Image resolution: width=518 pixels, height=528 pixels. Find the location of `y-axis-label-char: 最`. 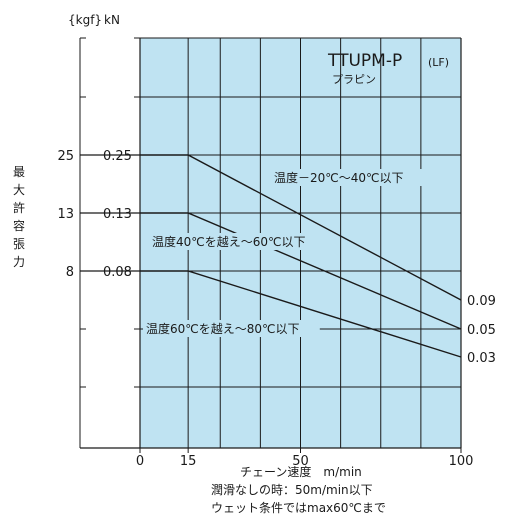

y-axis-label-char: 最 is located at coordinates (19, 172).